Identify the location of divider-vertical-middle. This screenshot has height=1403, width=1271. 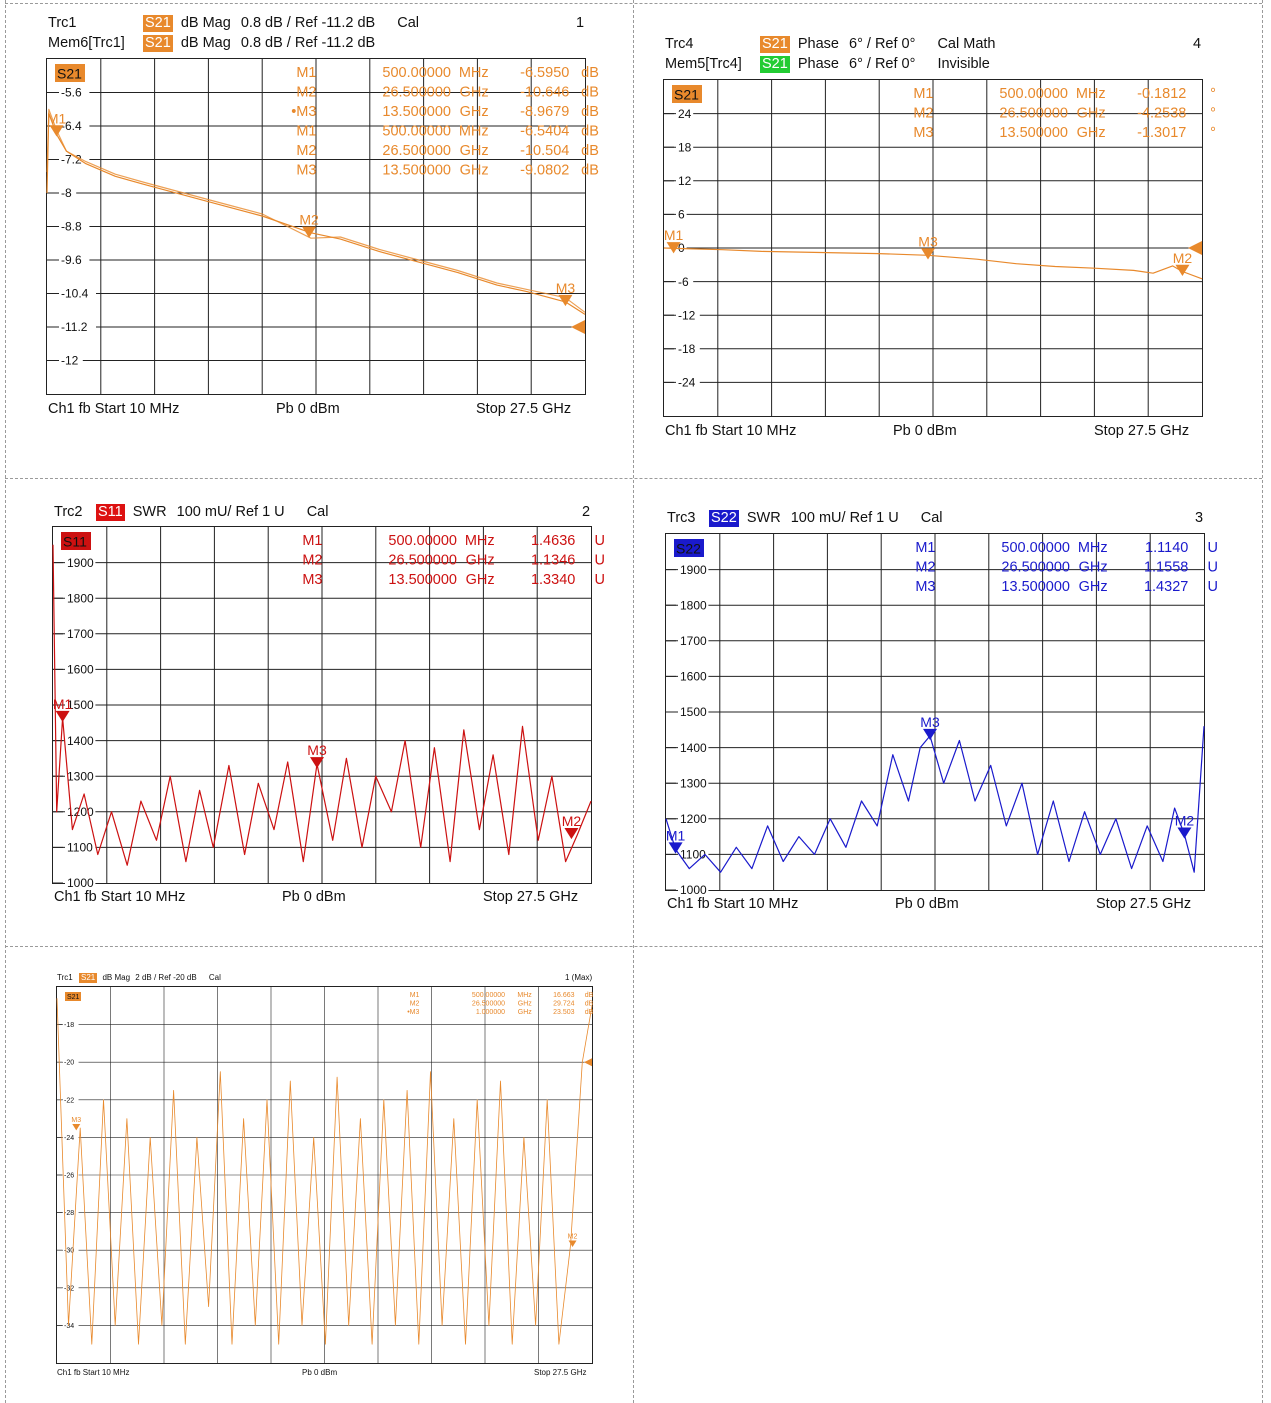
(633, 701).